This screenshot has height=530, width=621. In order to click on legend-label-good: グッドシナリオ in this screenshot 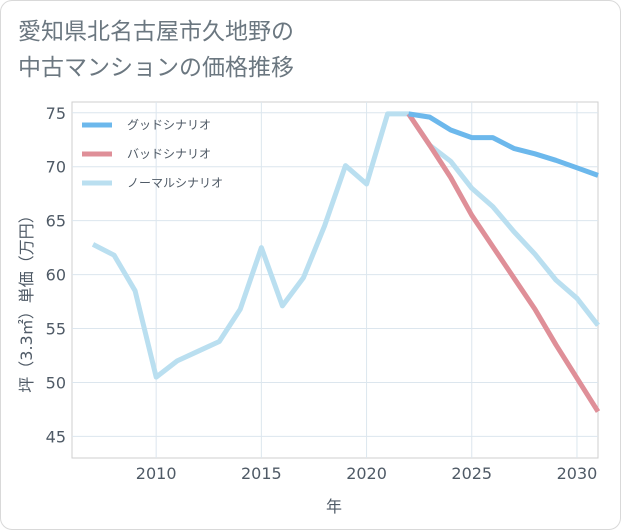, I will do `click(169, 125)`.